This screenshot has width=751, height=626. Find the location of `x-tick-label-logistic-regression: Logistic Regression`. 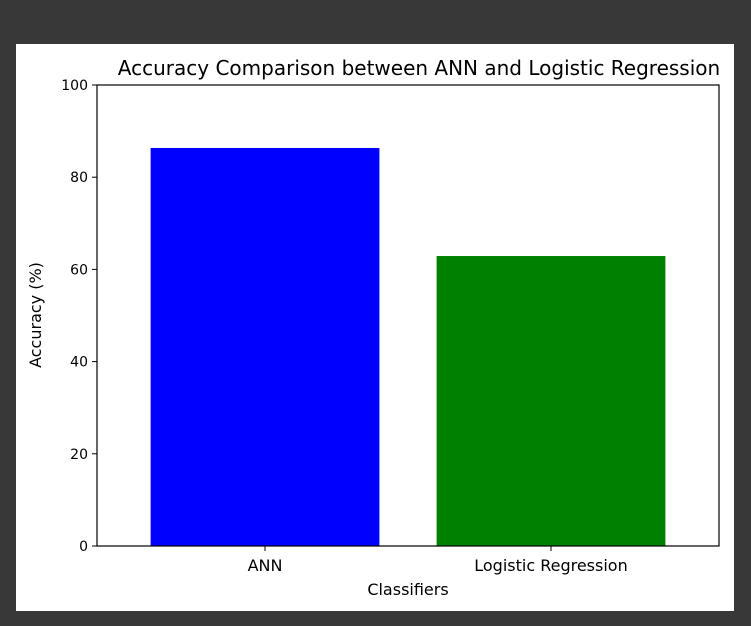

x-tick-label-logistic-regression: Logistic Regression is located at coordinates (550, 565).